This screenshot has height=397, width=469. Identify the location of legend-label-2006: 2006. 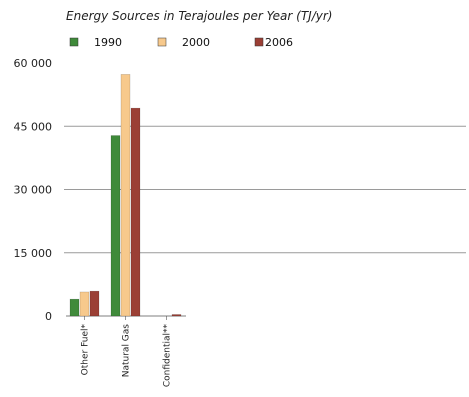
(279, 42).